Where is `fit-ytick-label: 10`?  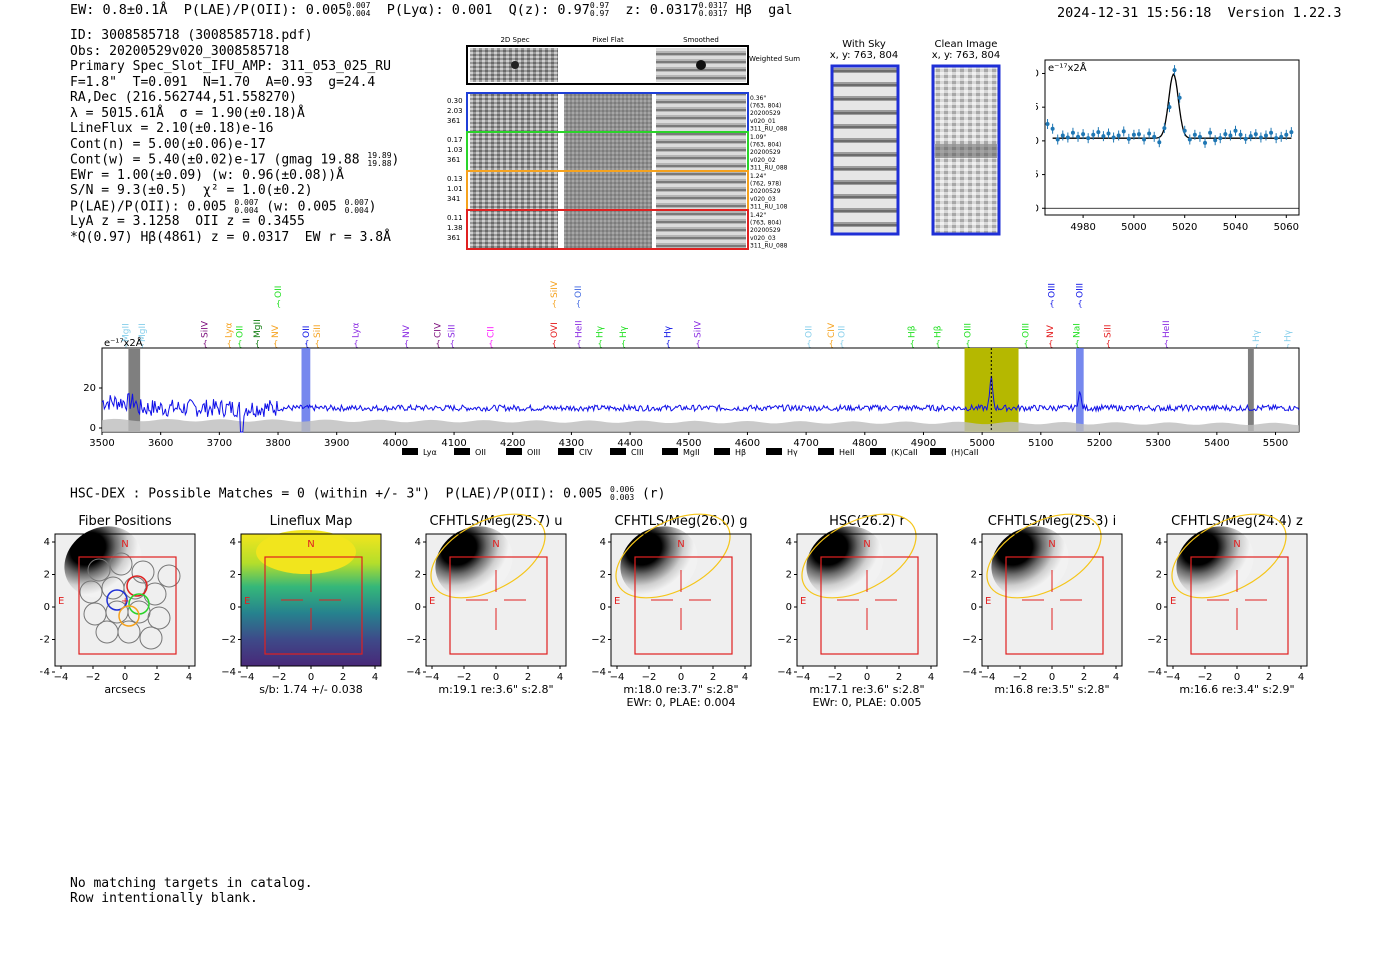 fit-ytick-label: 10 is located at coordinates (1037, 141).